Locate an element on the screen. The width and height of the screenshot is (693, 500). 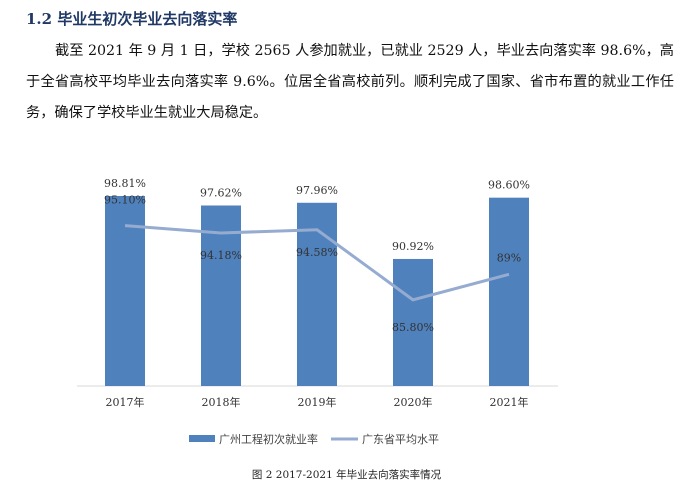
line-label: 95.10% is located at coordinates (125, 200).